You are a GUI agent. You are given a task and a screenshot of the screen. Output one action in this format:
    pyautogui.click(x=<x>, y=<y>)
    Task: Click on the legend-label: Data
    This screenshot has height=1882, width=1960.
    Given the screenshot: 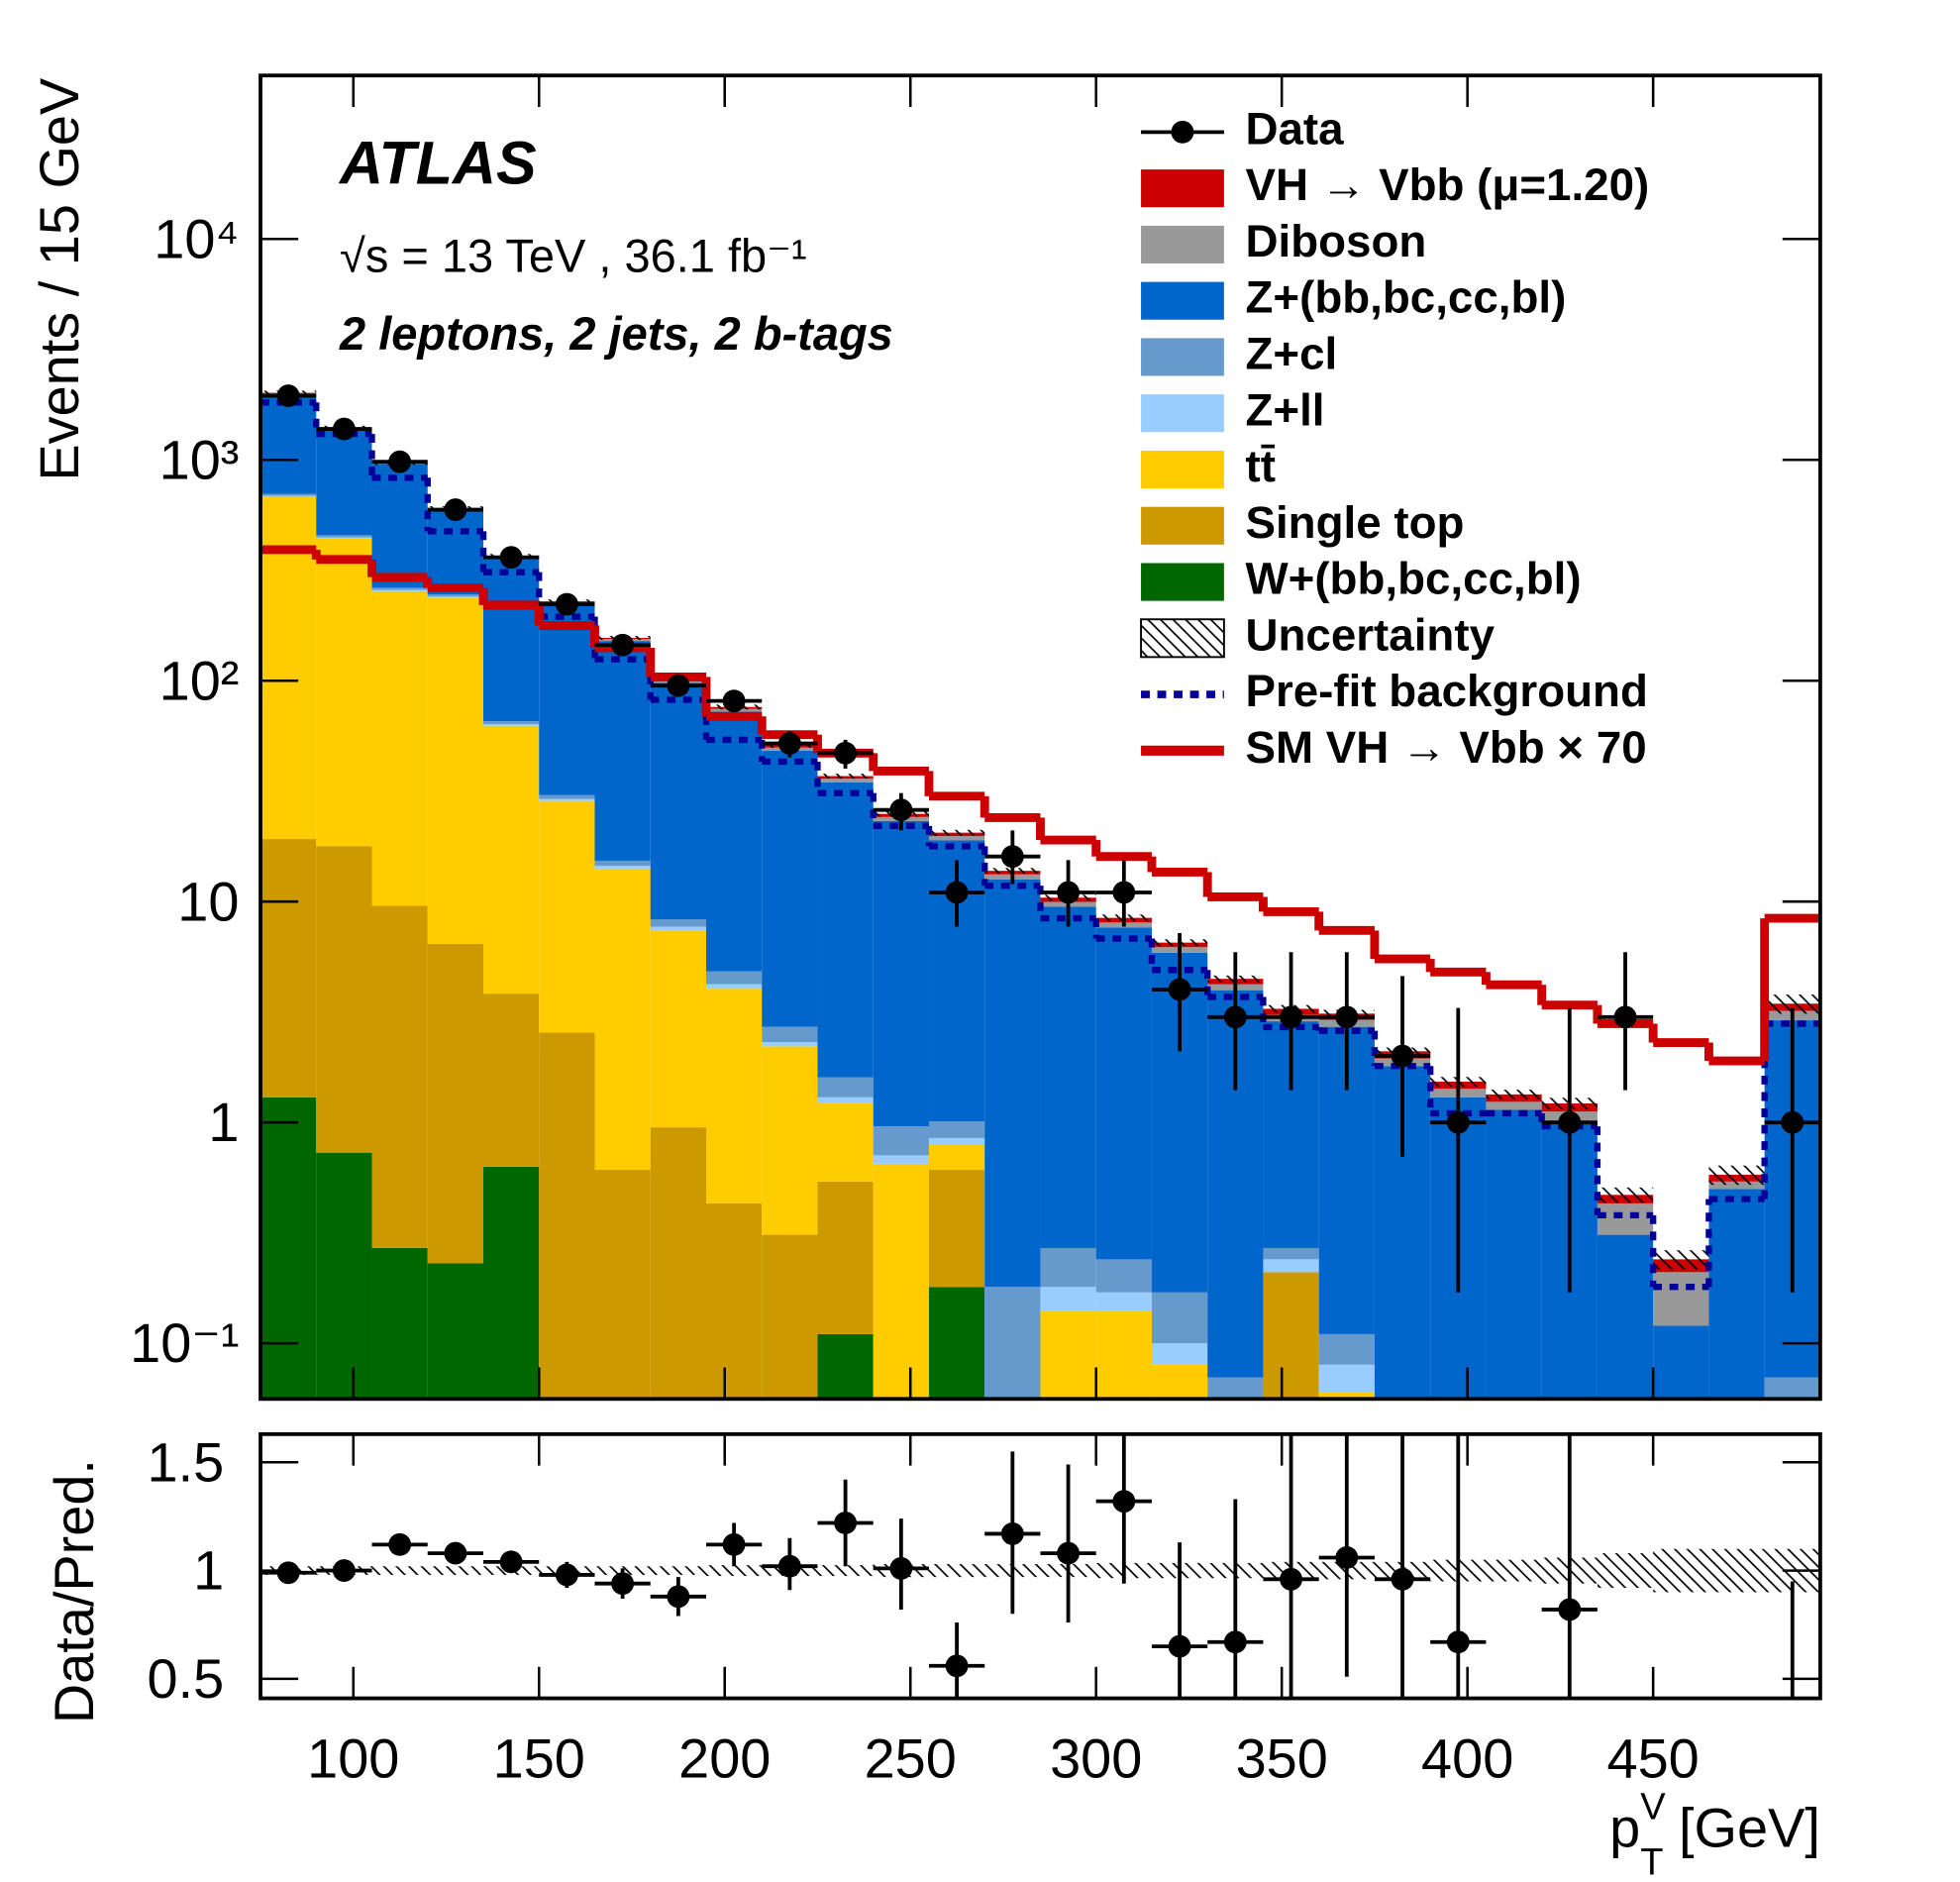 What is the action you would take?
    pyautogui.click(x=1295, y=128)
    